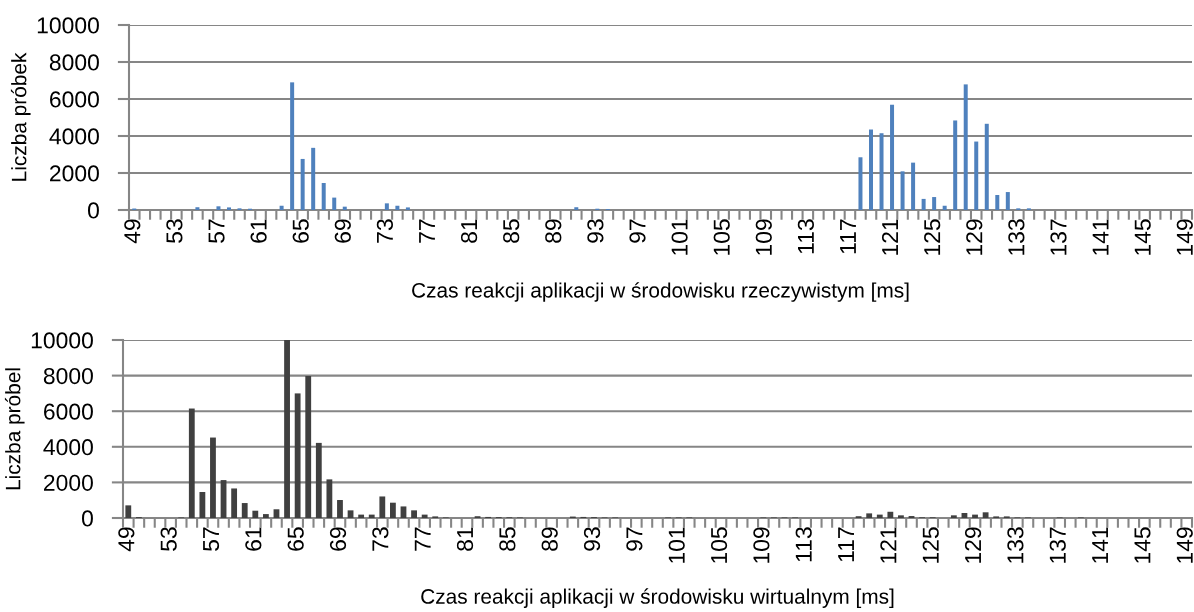 The image size is (1194, 612). What do you see at coordinates (93, 210) in the screenshot?
I see `y-tick-label: 0` at bounding box center [93, 210].